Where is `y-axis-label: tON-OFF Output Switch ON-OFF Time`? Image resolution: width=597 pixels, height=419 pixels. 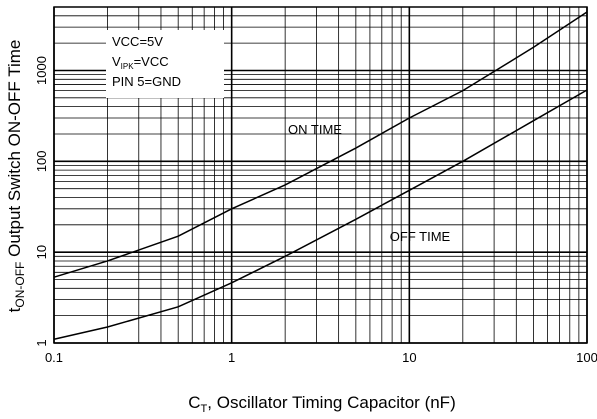
y-axis-label: tON-OFF Output Switch ON-OFF Time is located at coordinates (16, 176).